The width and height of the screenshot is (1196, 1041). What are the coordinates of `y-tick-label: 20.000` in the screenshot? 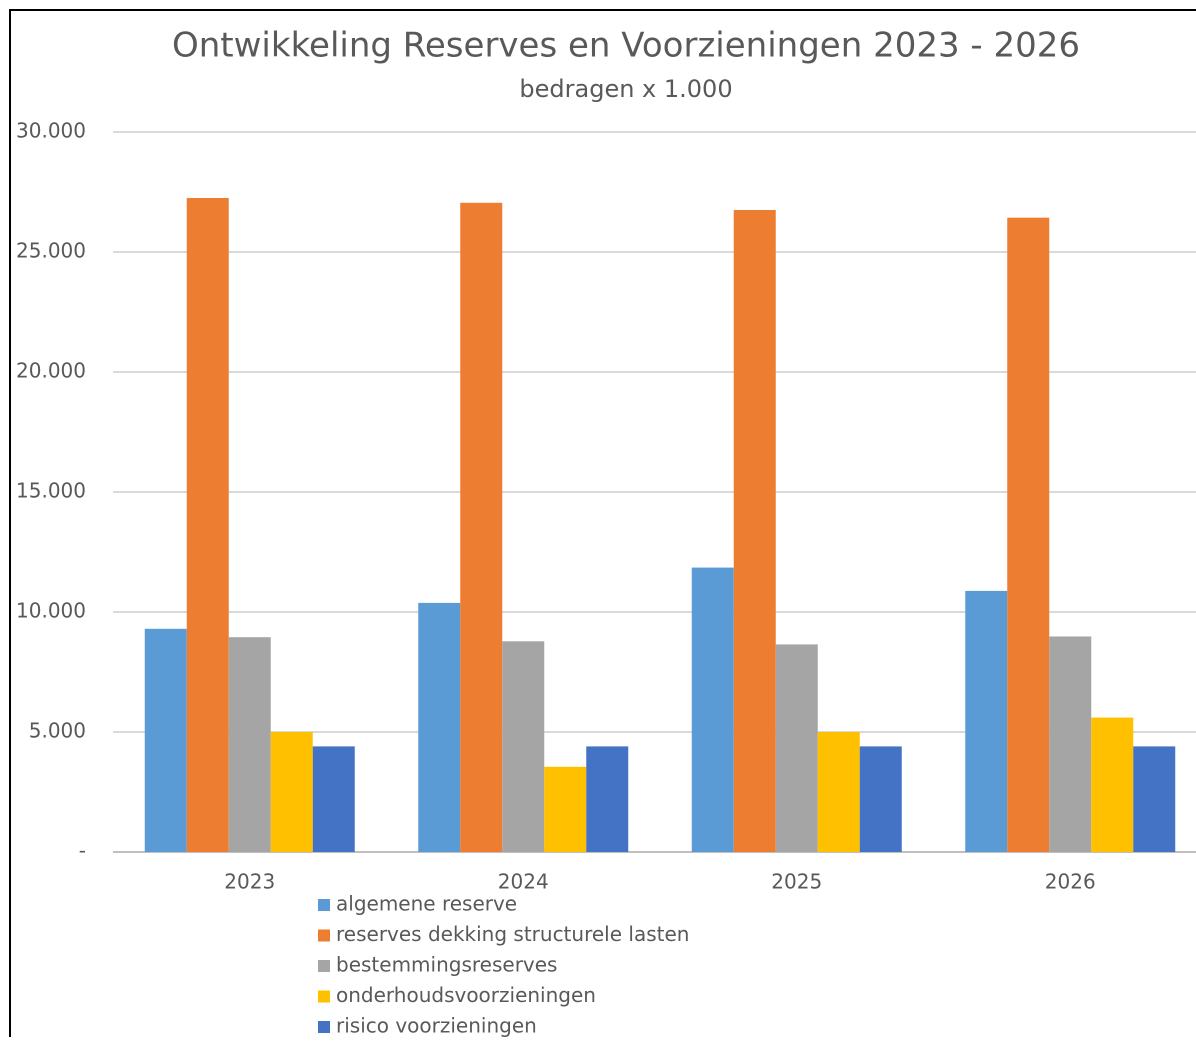 It's located at (51, 371).